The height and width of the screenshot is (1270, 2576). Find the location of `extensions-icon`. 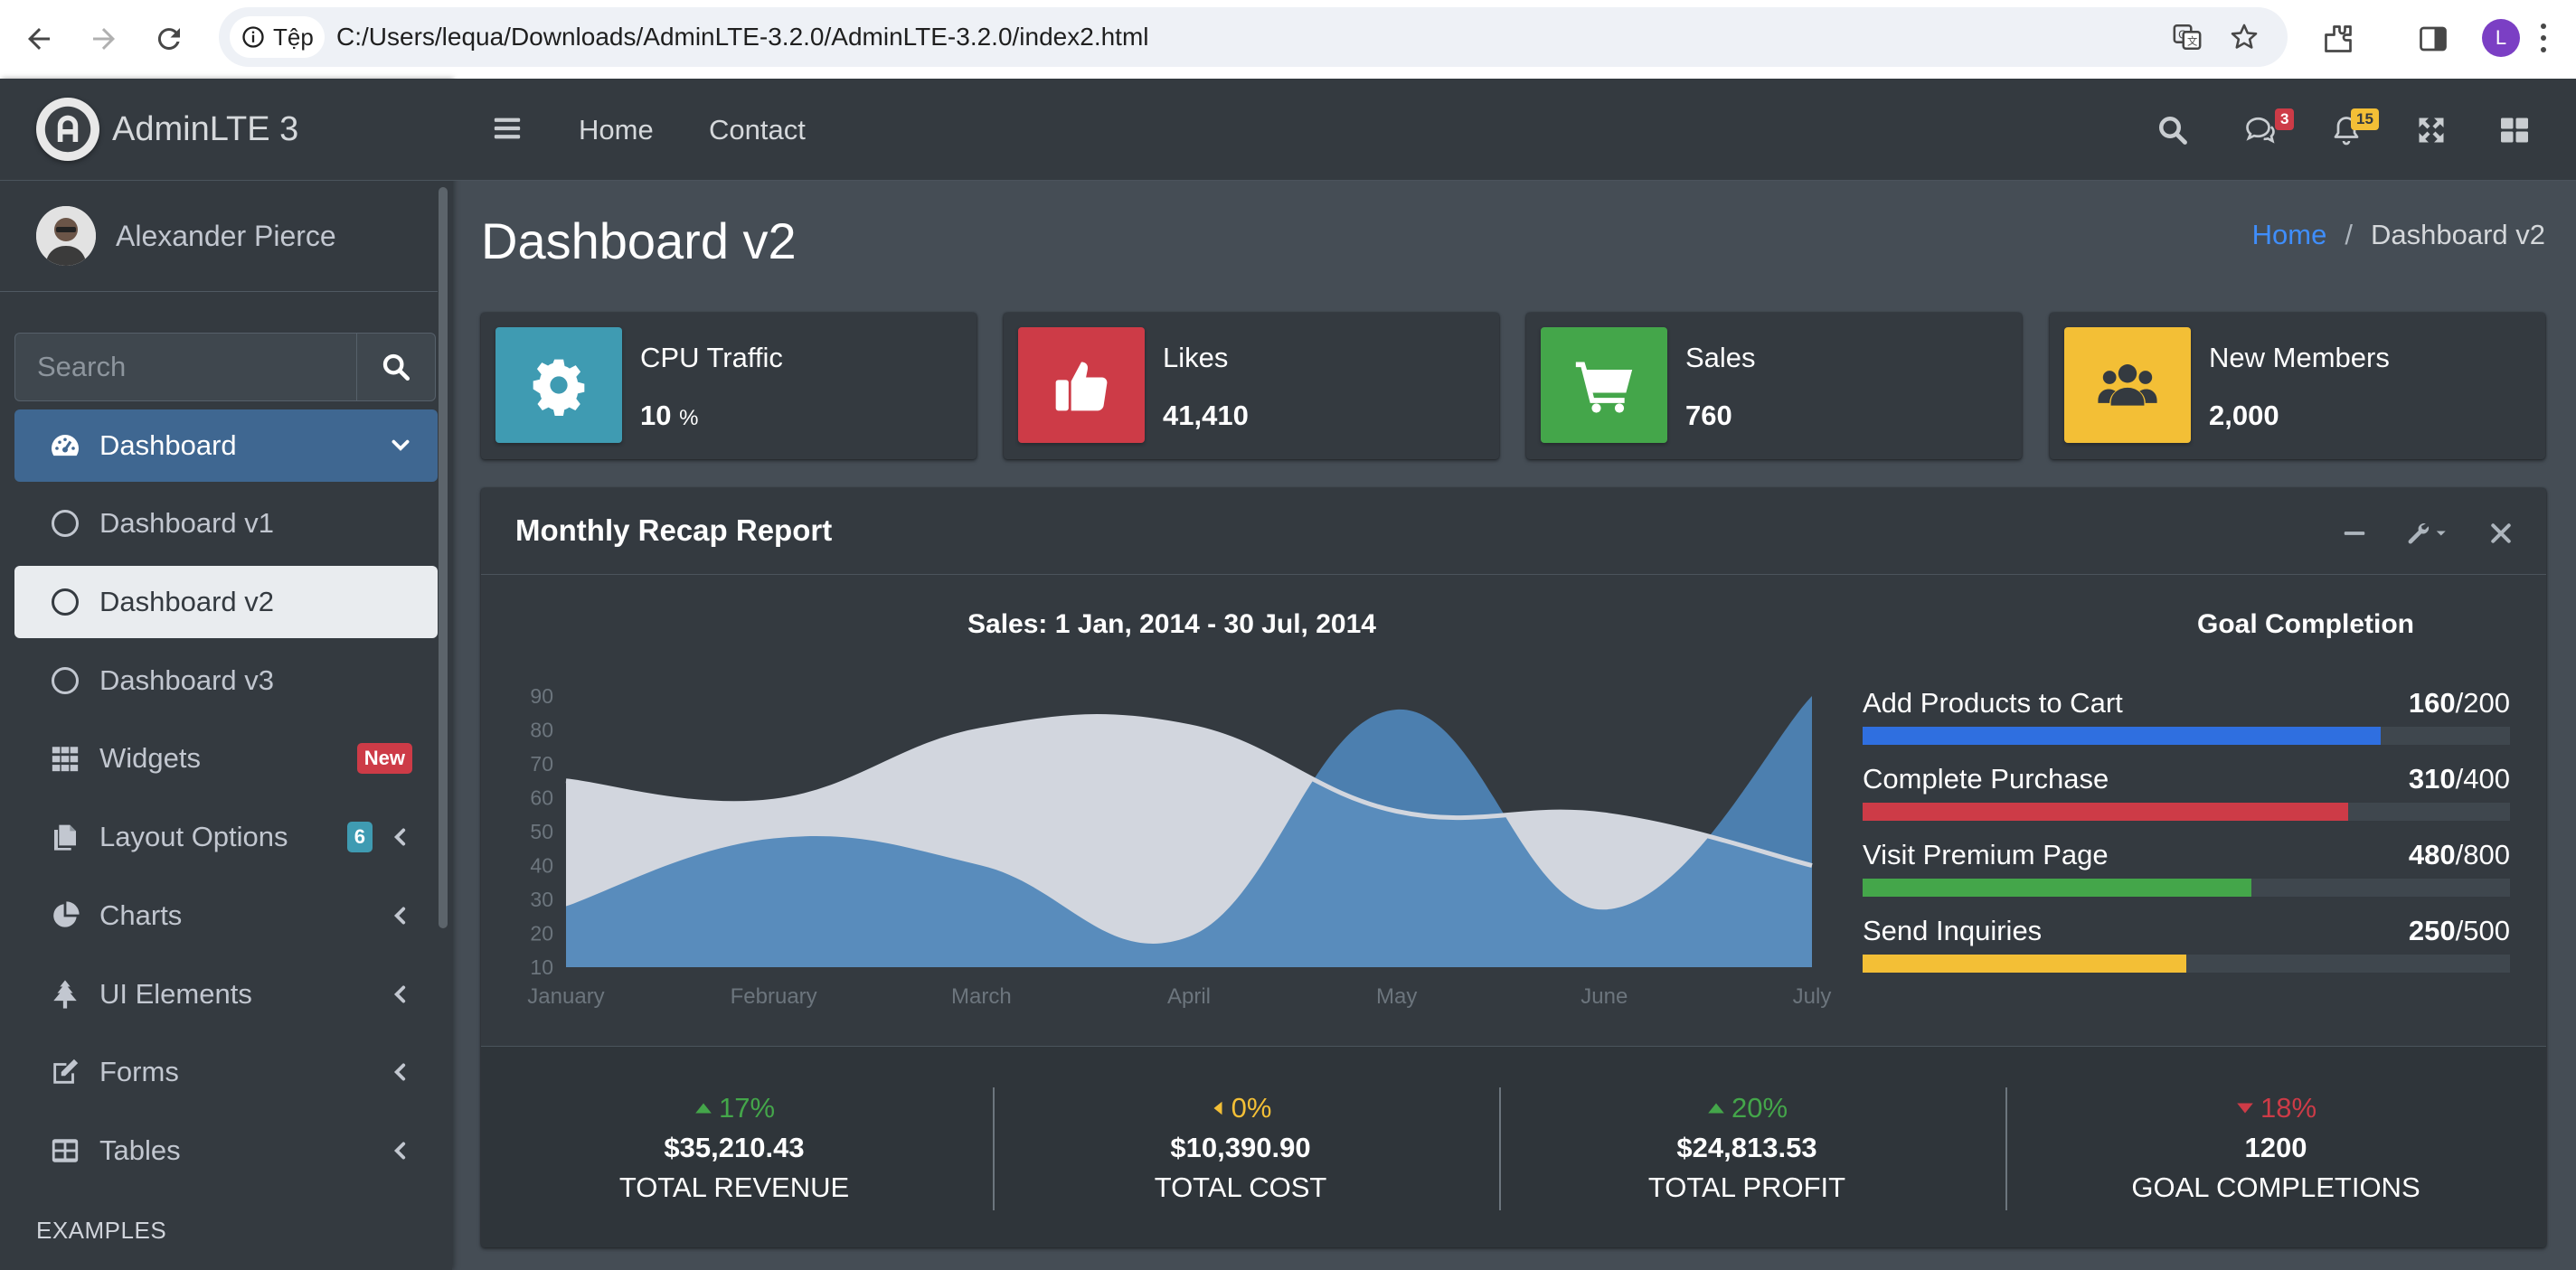

extensions-icon is located at coordinates (2338, 38).